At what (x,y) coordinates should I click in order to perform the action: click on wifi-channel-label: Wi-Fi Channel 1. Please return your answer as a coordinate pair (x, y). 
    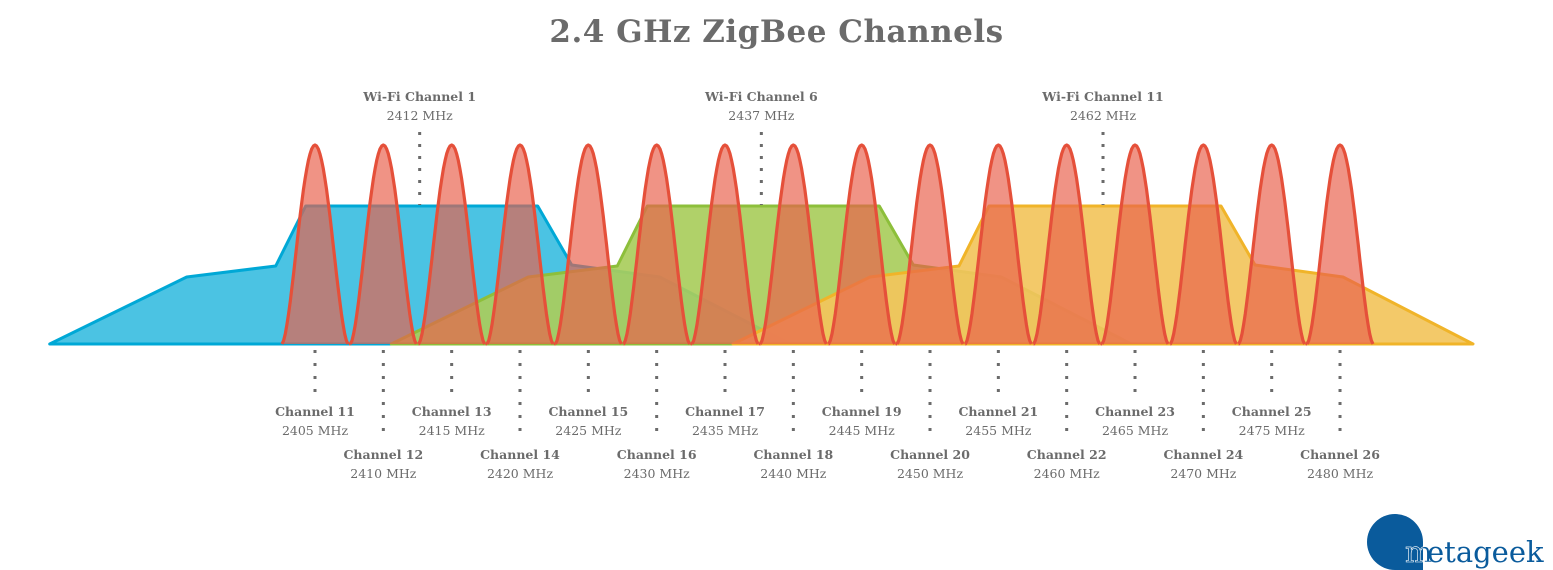
    Looking at the image, I should click on (419, 96).